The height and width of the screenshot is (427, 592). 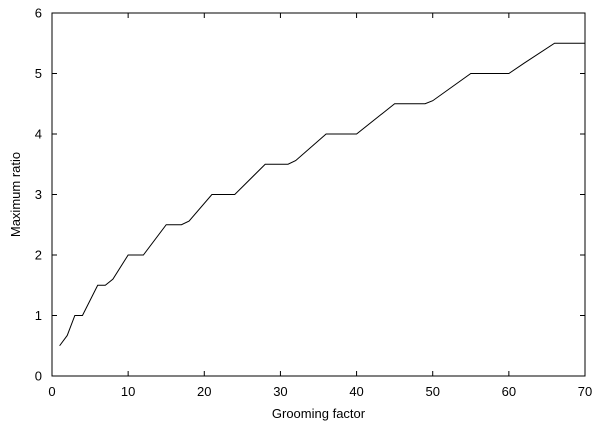 What do you see at coordinates (128, 391) in the screenshot?
I see `x-tick-label: 10` at bounding box center [128, 391].